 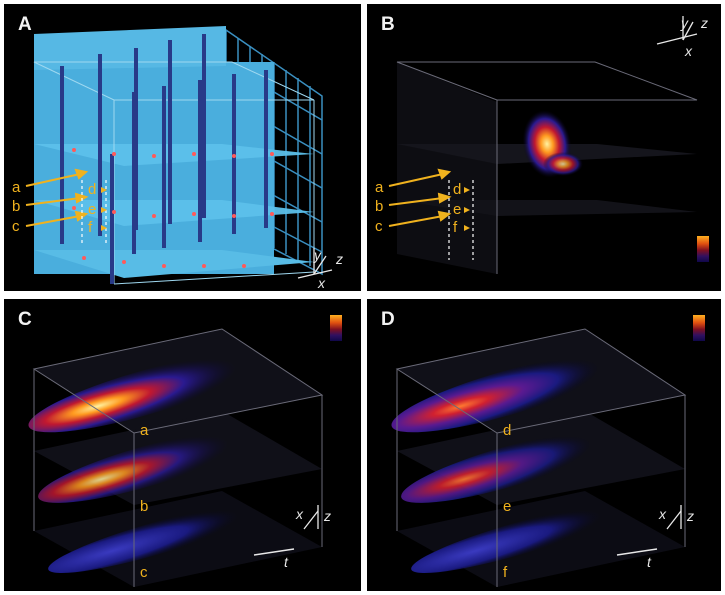 I want to click on plume-f, so click(x=517, y=539).